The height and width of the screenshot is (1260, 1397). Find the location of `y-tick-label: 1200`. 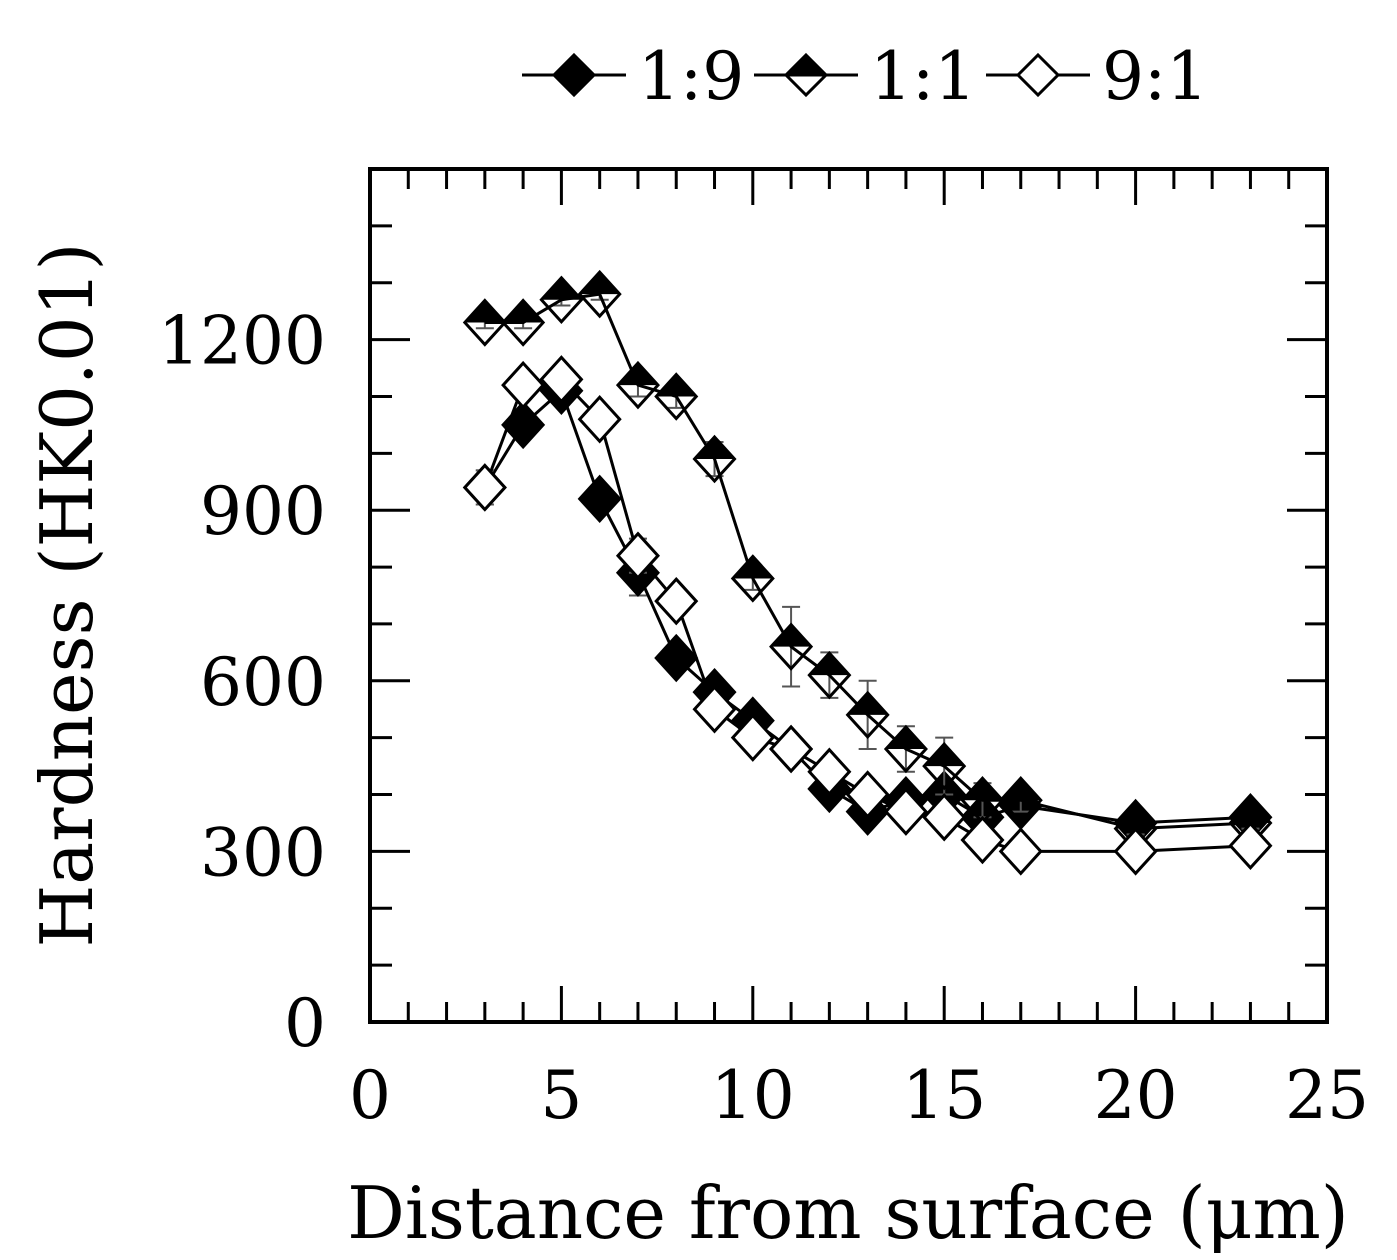

y-tick-label: 1200 is located at coordinates (242, 341).